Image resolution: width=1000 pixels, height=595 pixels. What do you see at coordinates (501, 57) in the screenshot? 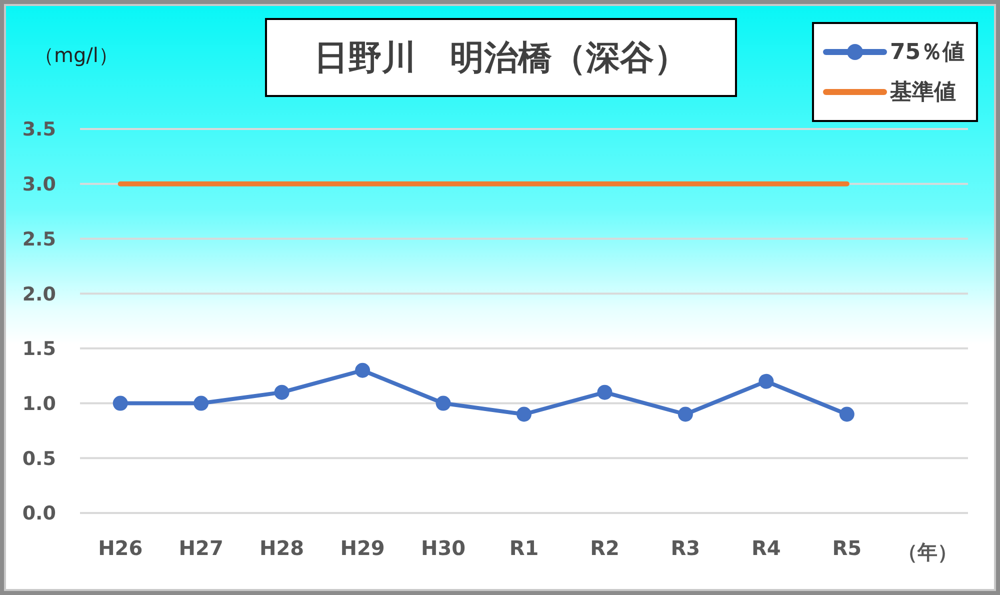
I see `chart-title: 日野川 明治橋（深谷）` at bounding box center [501, 57].